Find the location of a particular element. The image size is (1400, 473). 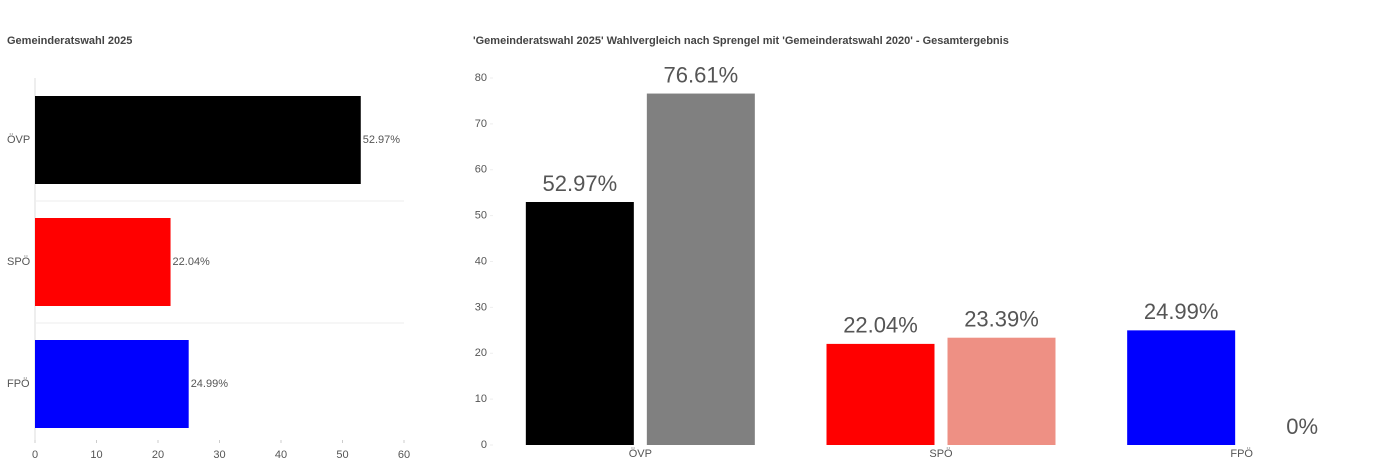

y-tick-label: 80 is located at coordinates (481, 78).